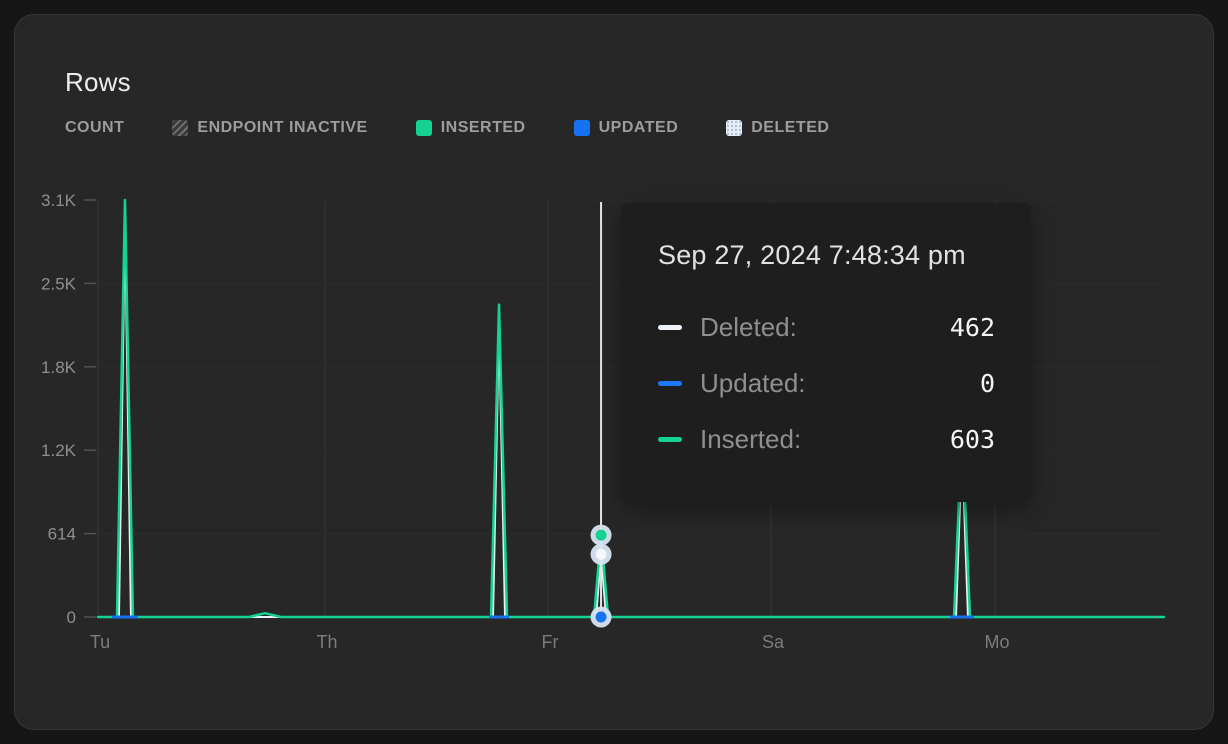 This screenshot has height=744, width=1228. I want to click on legend-item-label: DELETED, so click(790, 127).